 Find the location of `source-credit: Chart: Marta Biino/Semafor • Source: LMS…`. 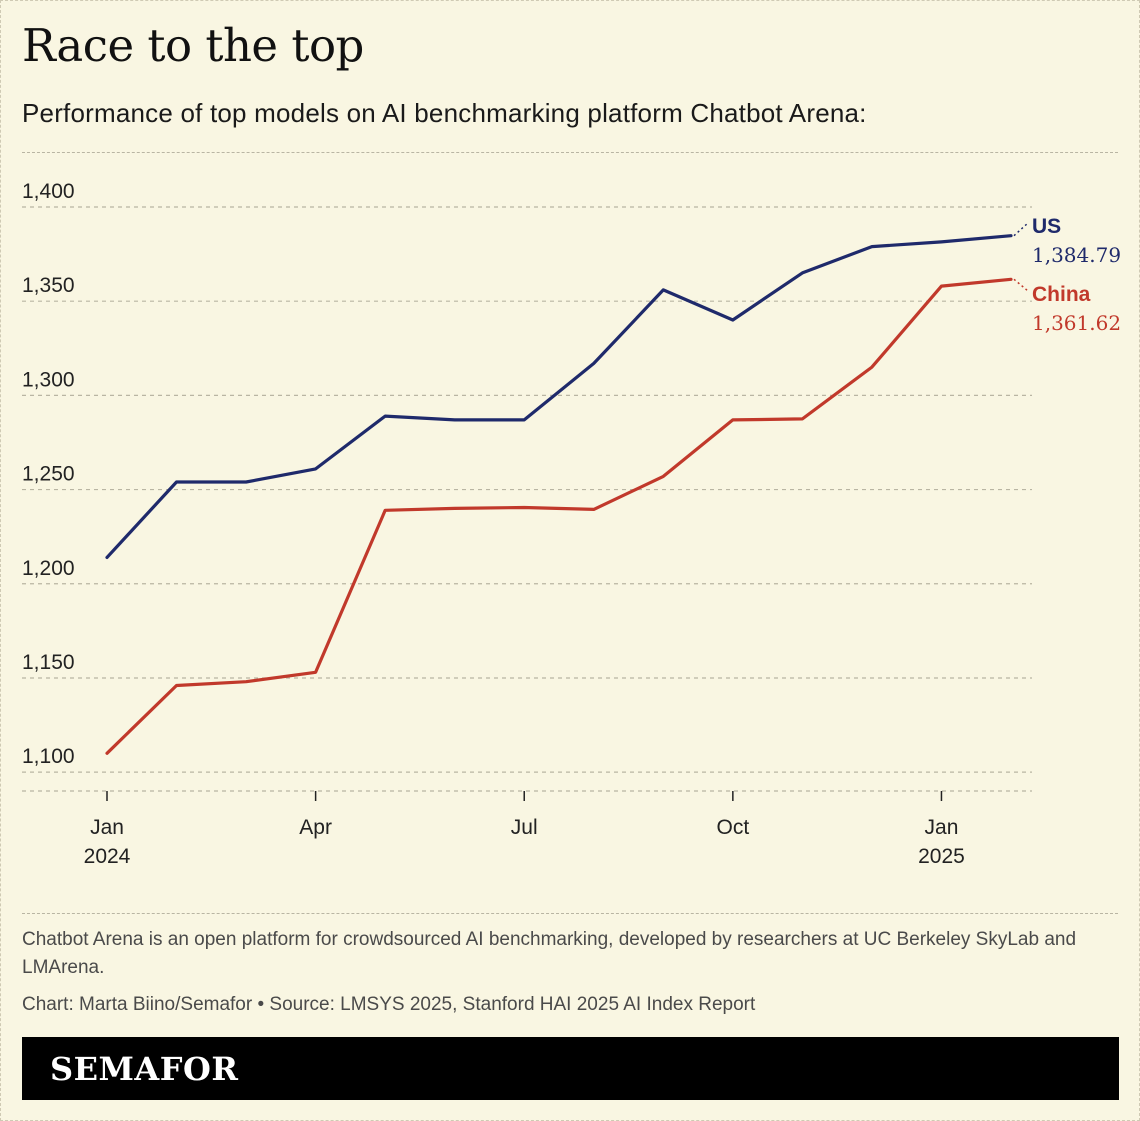

source-credit: Chart: Marta Biino/Semafor • Source: LMS… is located at coordinates (389, 1004).